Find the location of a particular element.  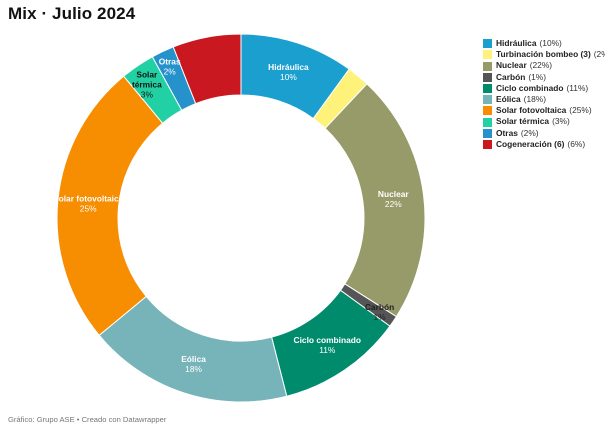

legend-item-cogeneracion-6: Cogeneración (6) (6%) is located at coordinates (544, 144).